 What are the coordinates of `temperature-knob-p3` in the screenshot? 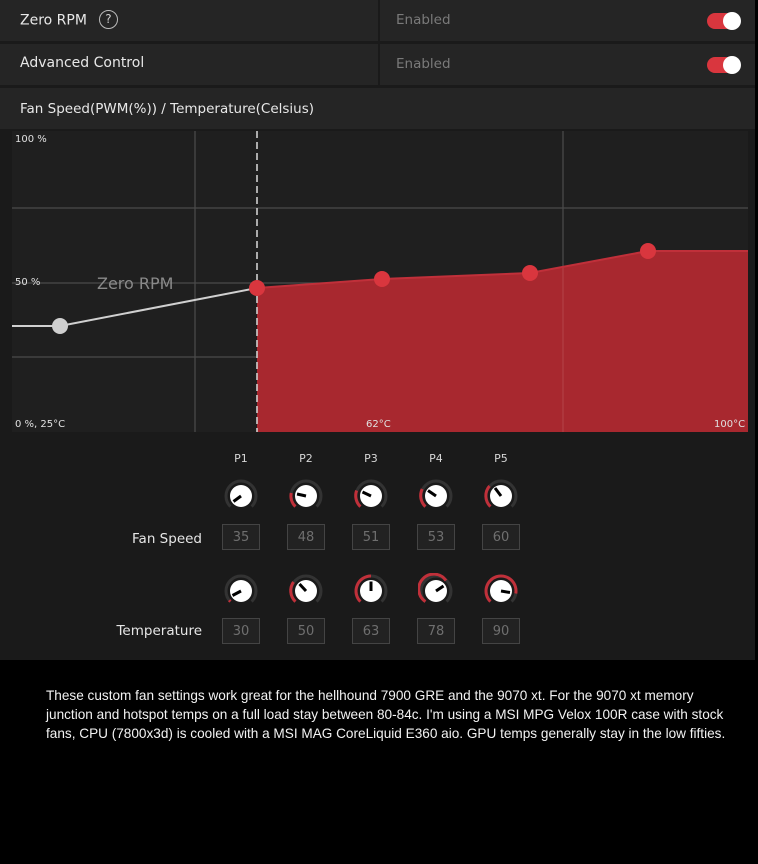 It's located at (371, 591).